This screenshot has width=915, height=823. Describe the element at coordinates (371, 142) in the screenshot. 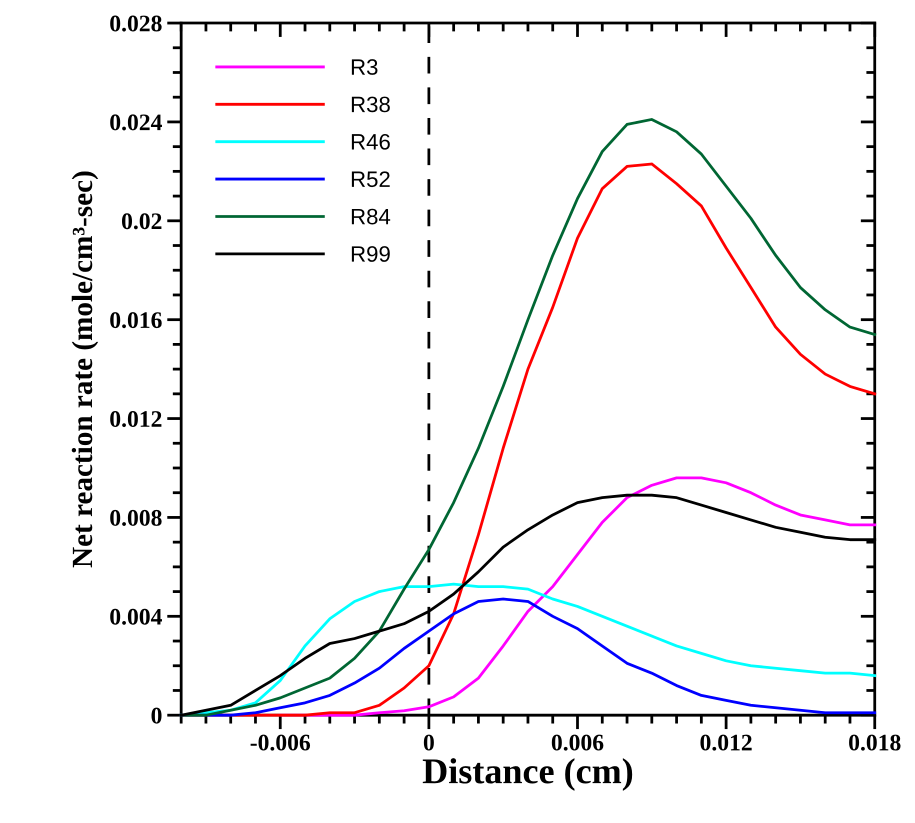

I see `legend-label: R46` at that location.